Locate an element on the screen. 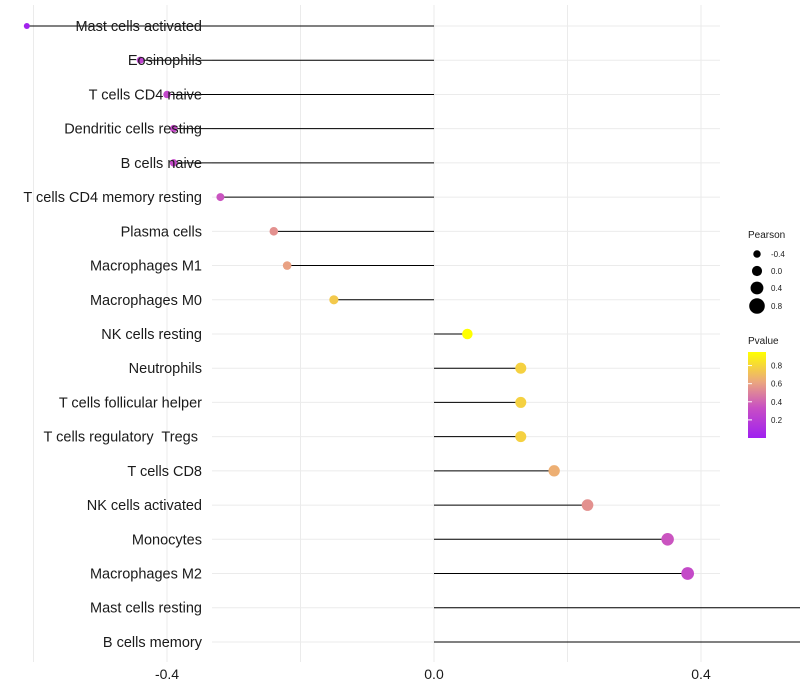  color-legend-label: 0.6 is located at coordinates (777, 384).